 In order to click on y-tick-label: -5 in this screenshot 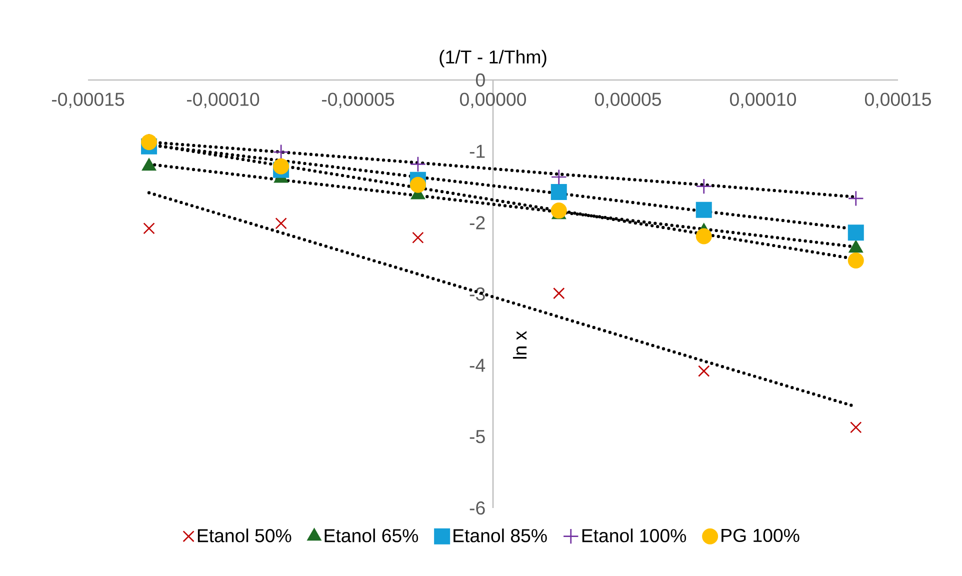, I will do `click(477, 437)`.